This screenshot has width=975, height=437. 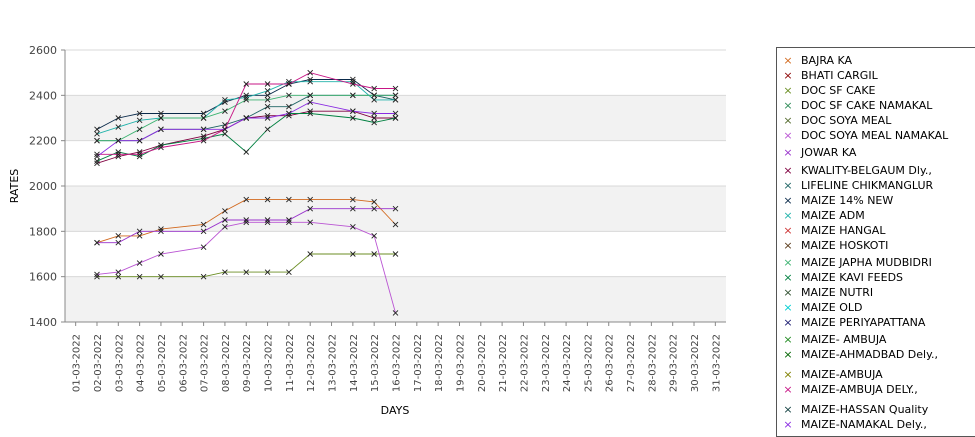 I want to click on y-axis-label: RATES, so click(x=14, y=186).